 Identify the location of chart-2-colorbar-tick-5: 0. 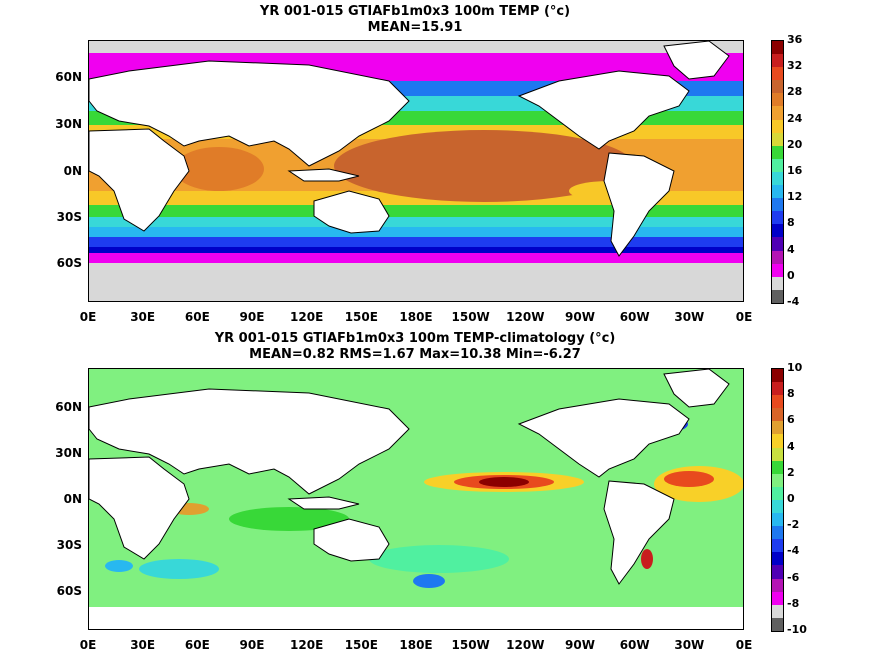
(791, 498).